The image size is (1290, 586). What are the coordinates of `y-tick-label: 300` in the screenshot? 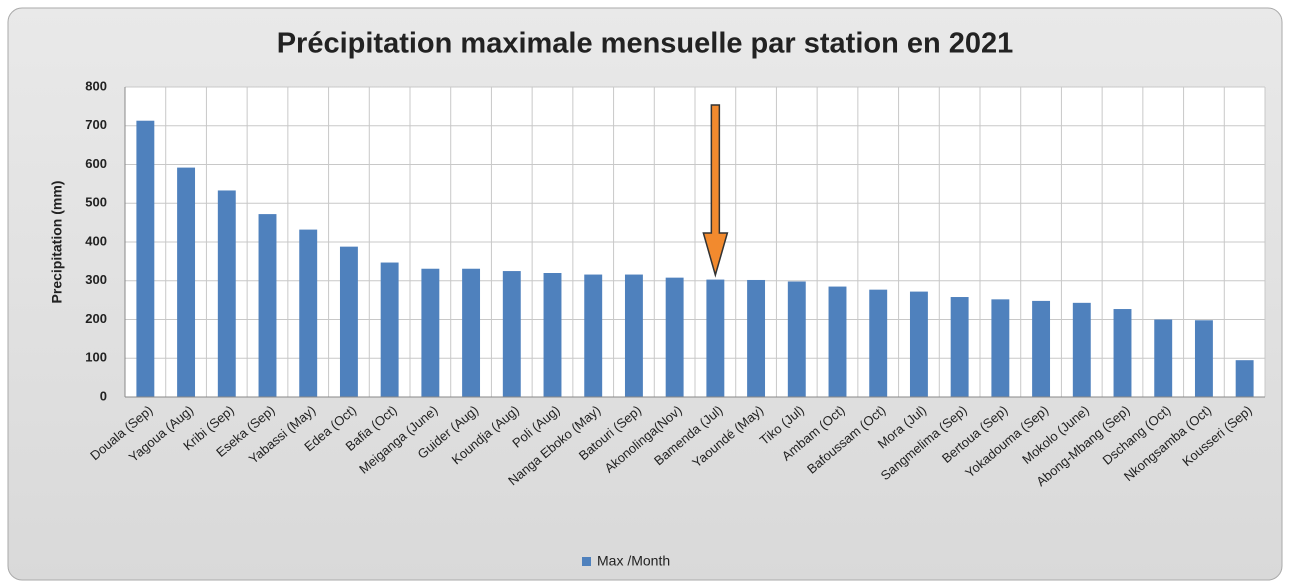 It's located at (96, 279).